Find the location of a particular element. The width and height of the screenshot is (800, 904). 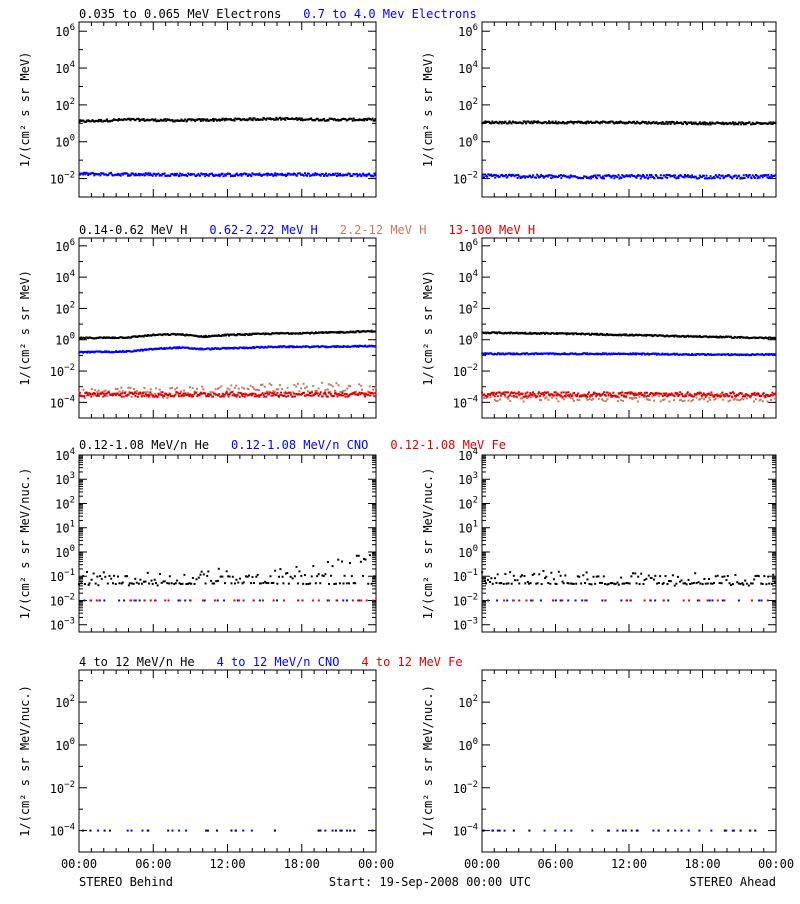

y-tick-exp: 3 is located at coordinates (475, 476).